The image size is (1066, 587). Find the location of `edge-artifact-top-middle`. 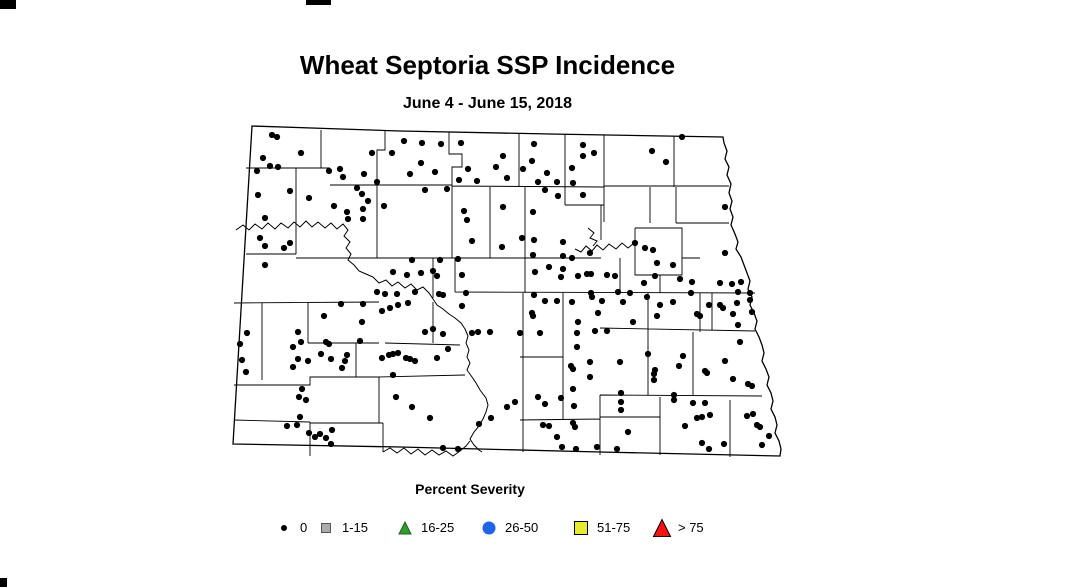

edge-artifact-top-middle is located at coordinates (318, 2).